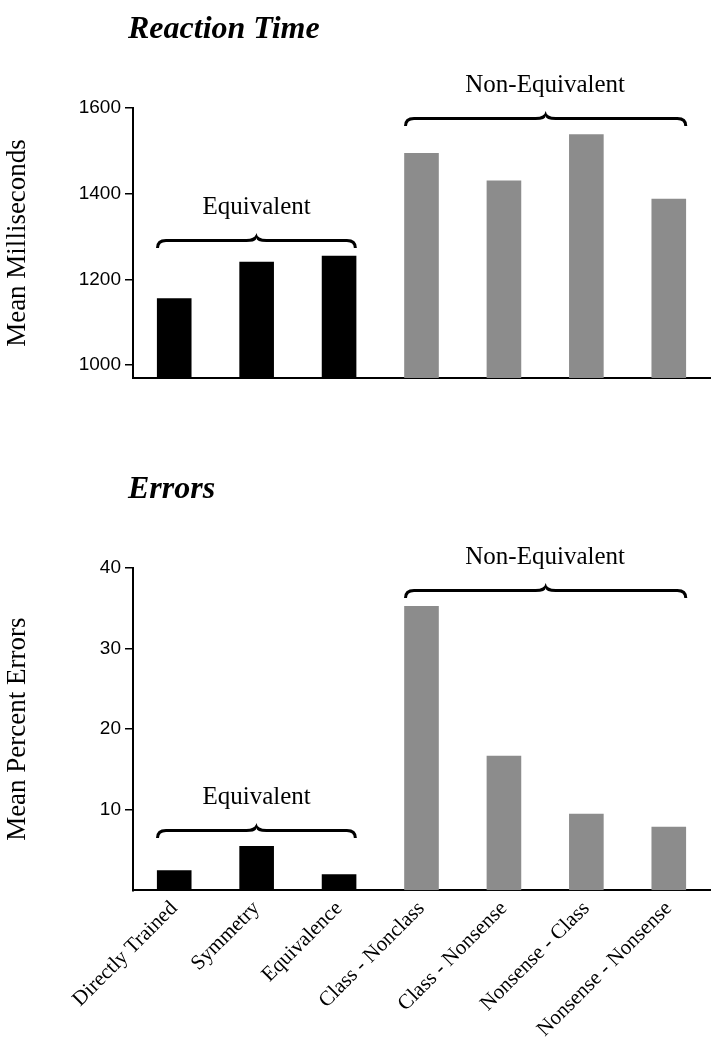 The height and width of the screenshot is (1048, 722). What do you see at coordinates (545, 555) in the screenshot?
I see `annotation: Non-Equivalent` at bounding box center [545, 555].